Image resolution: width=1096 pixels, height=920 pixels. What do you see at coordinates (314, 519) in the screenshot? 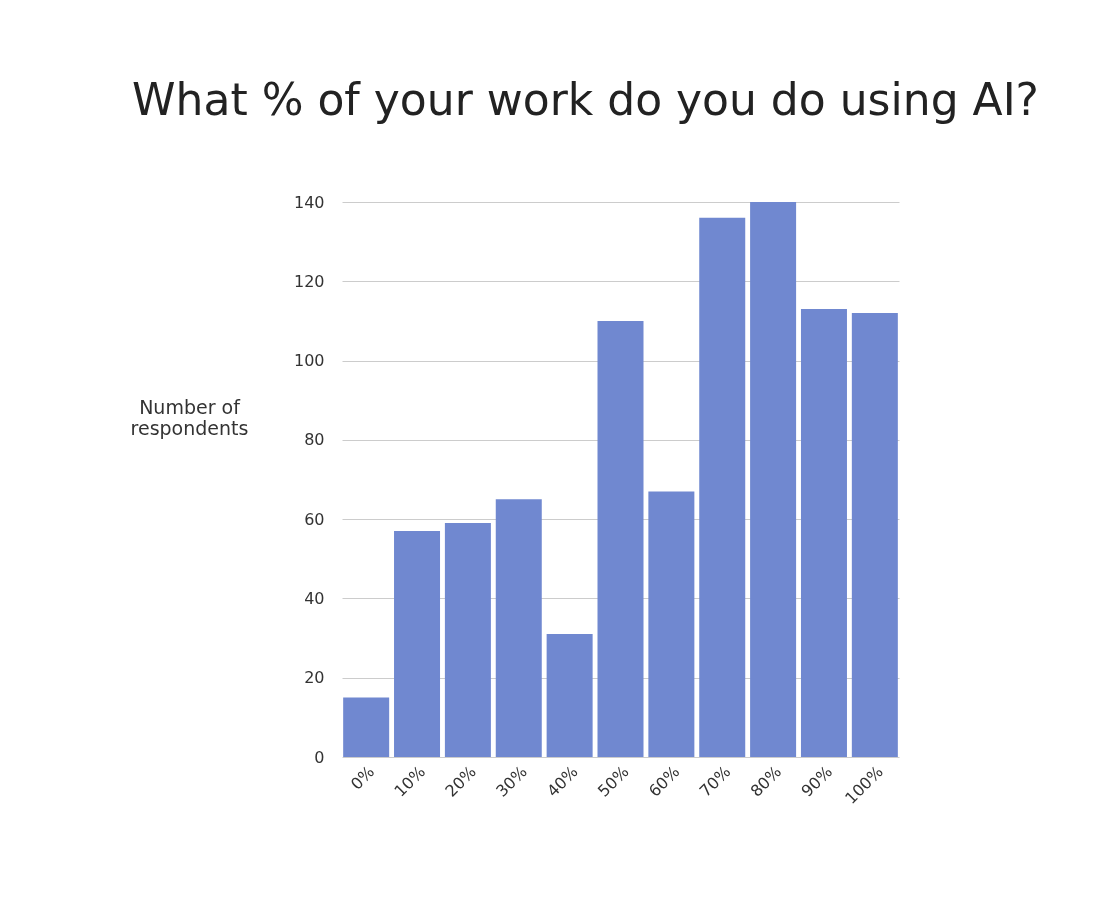
I see `y-tick-label: 60` at bounding box center [314, 519].